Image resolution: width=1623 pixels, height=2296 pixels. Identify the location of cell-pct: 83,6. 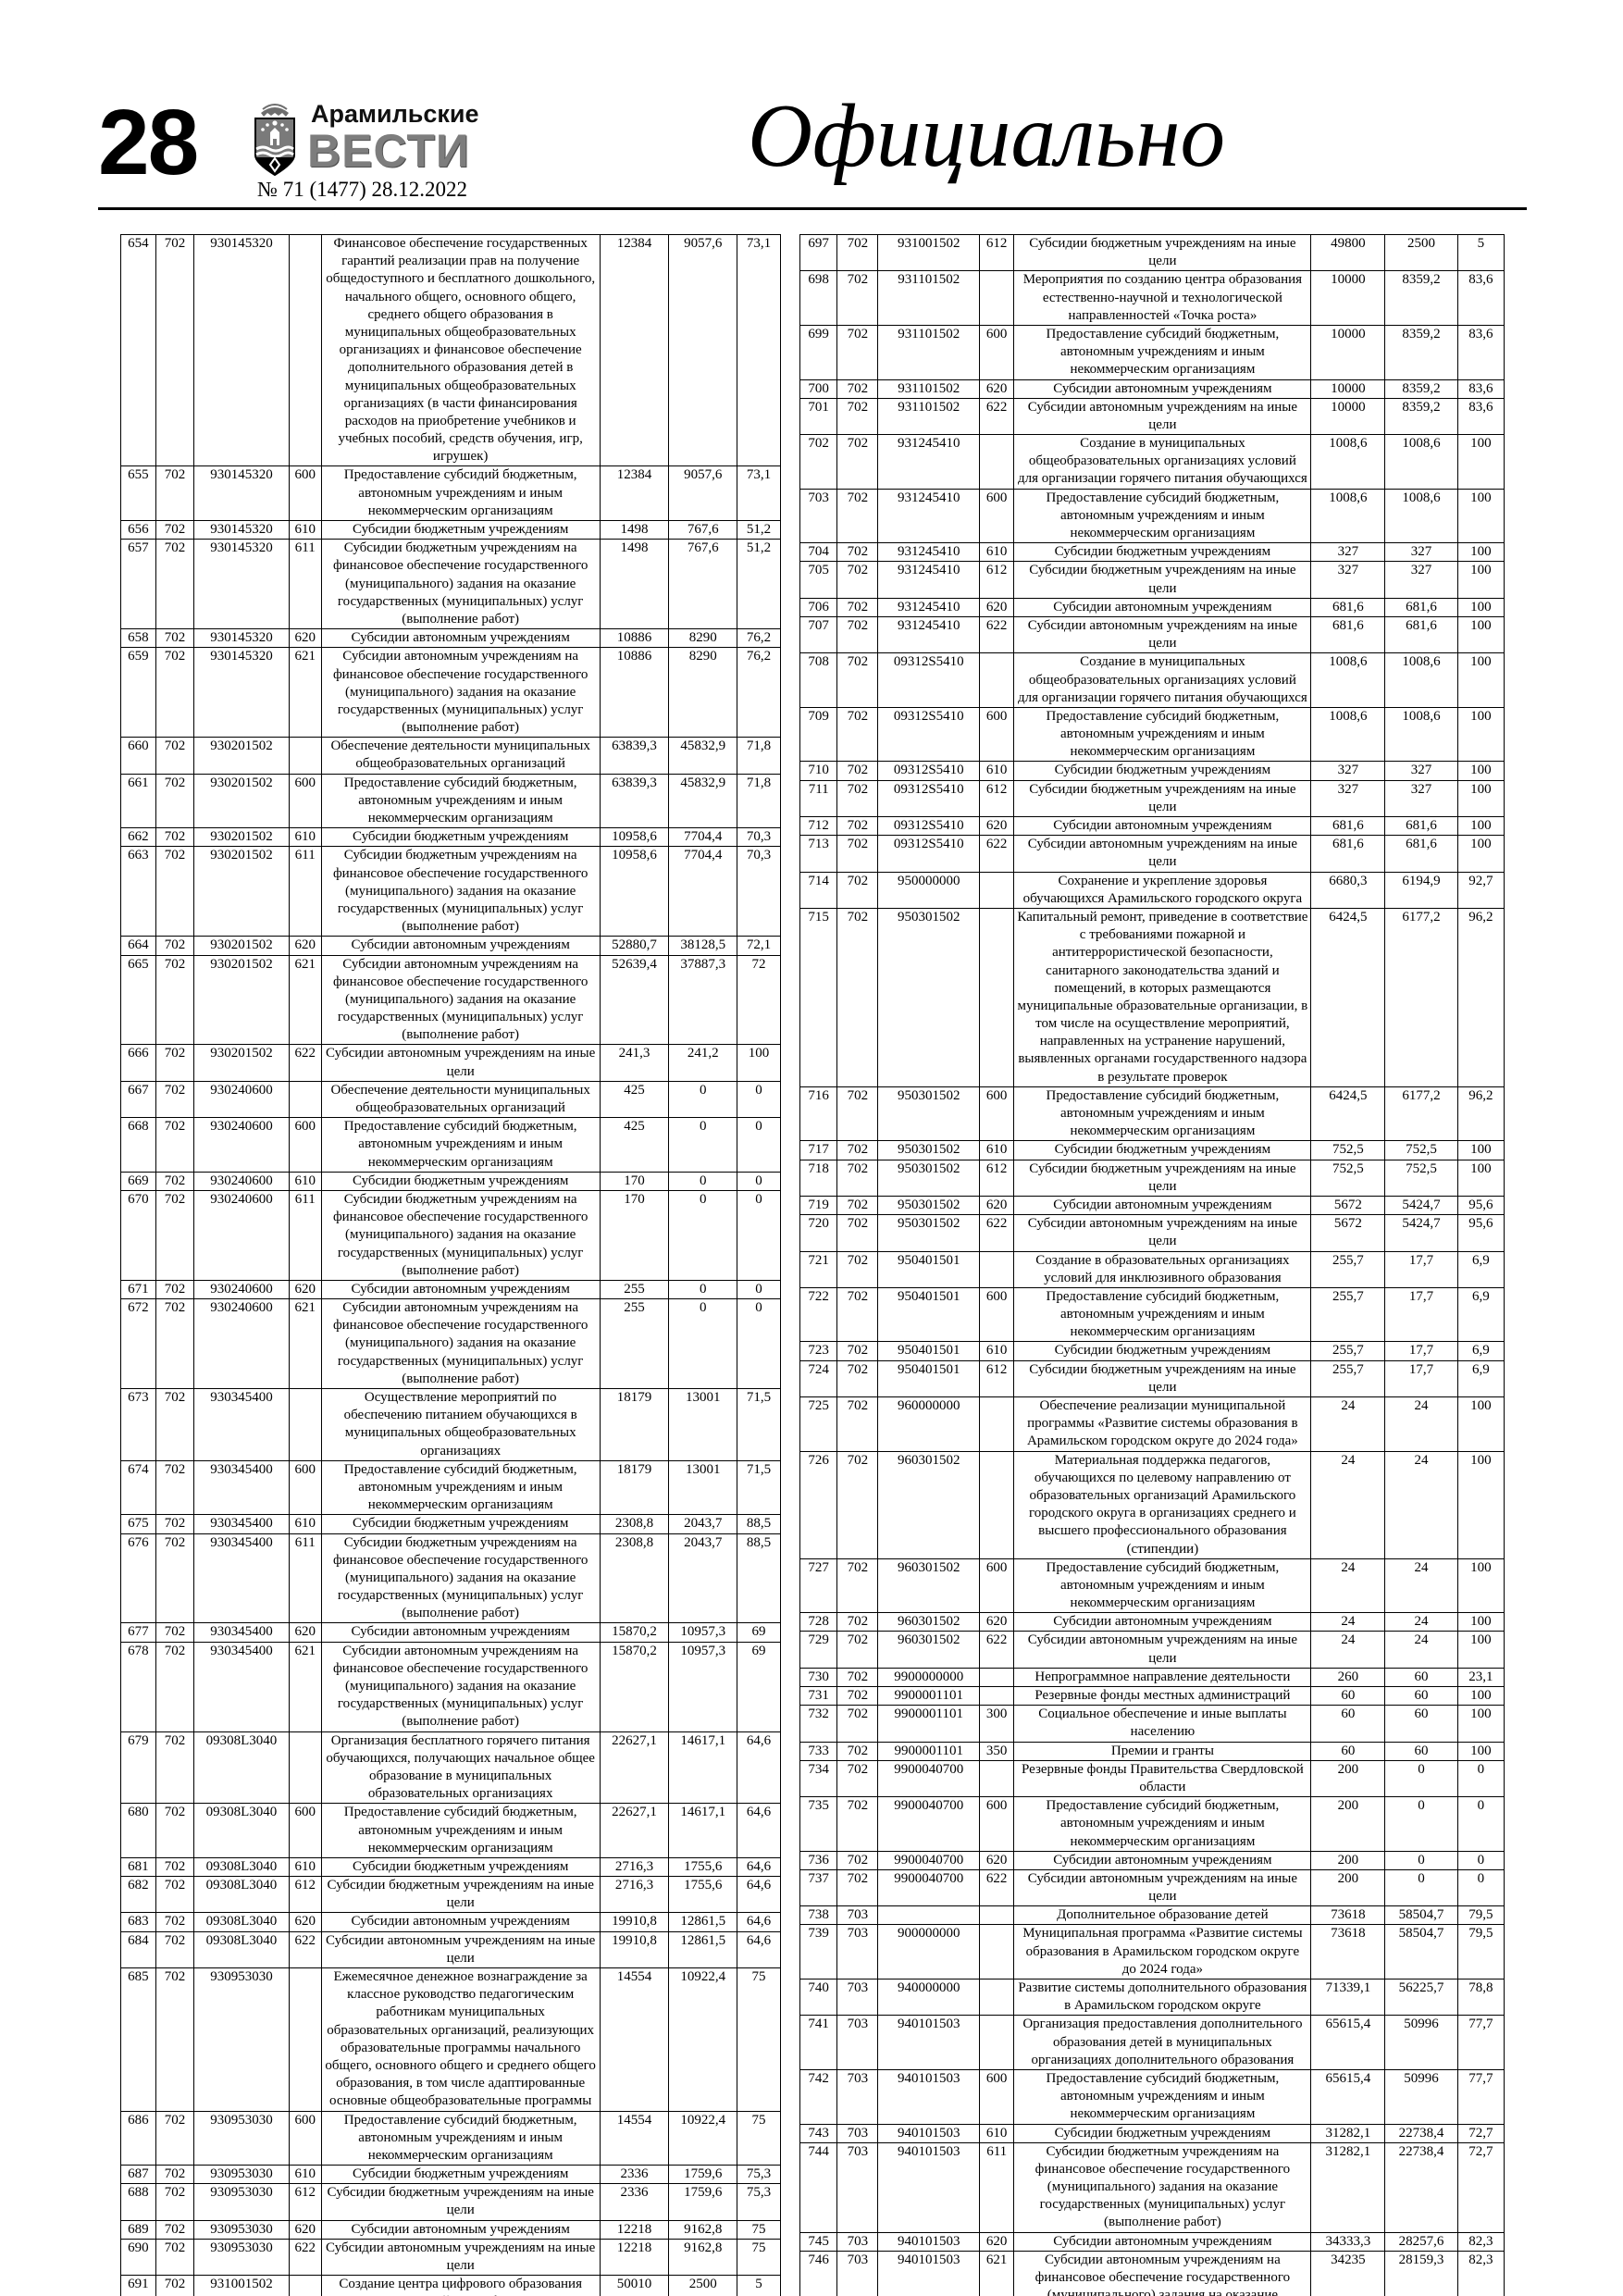
(1480, 352).